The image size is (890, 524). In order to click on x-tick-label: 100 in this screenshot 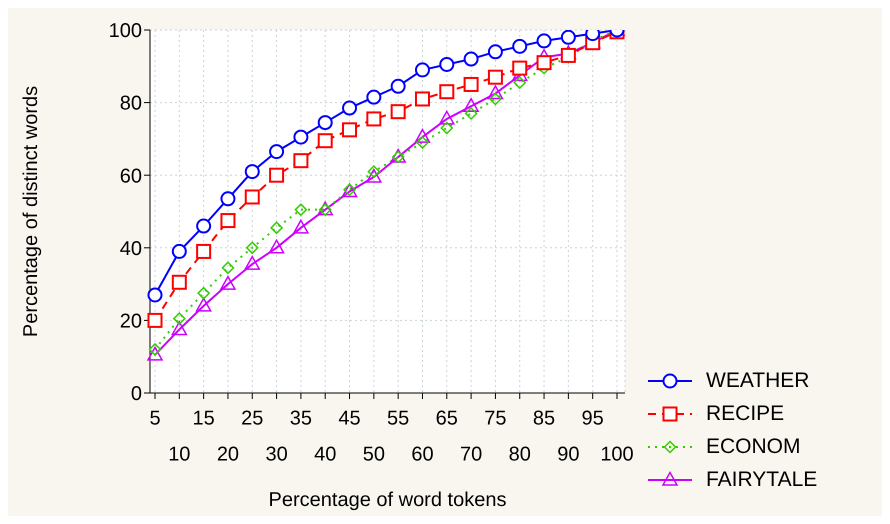, I will do `click(617, 455)`.